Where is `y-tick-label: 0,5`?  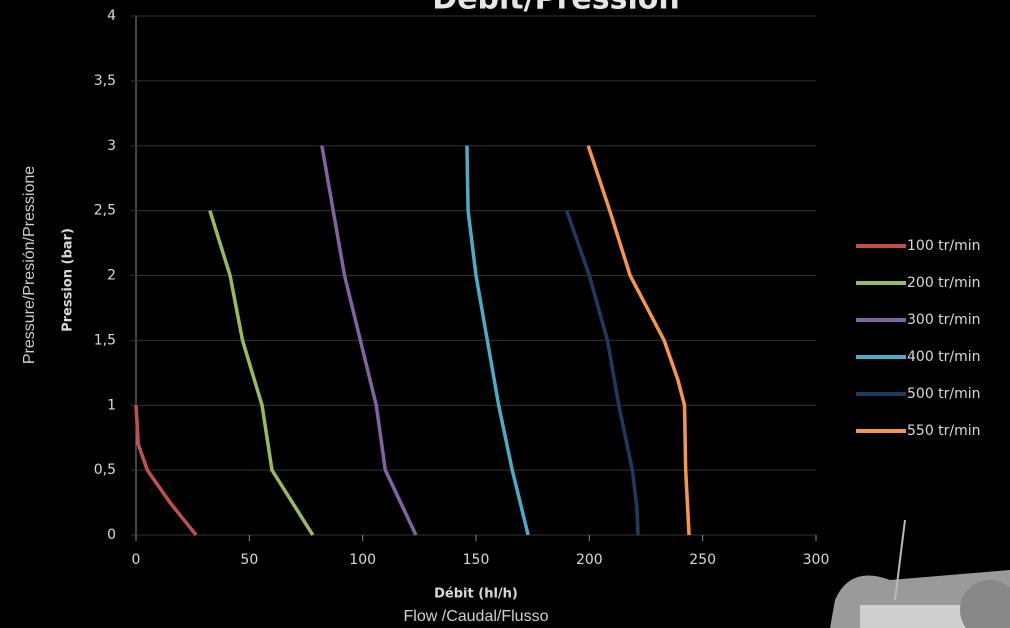
y-tick-label: 0,5 is located at coordinates (105, 470).